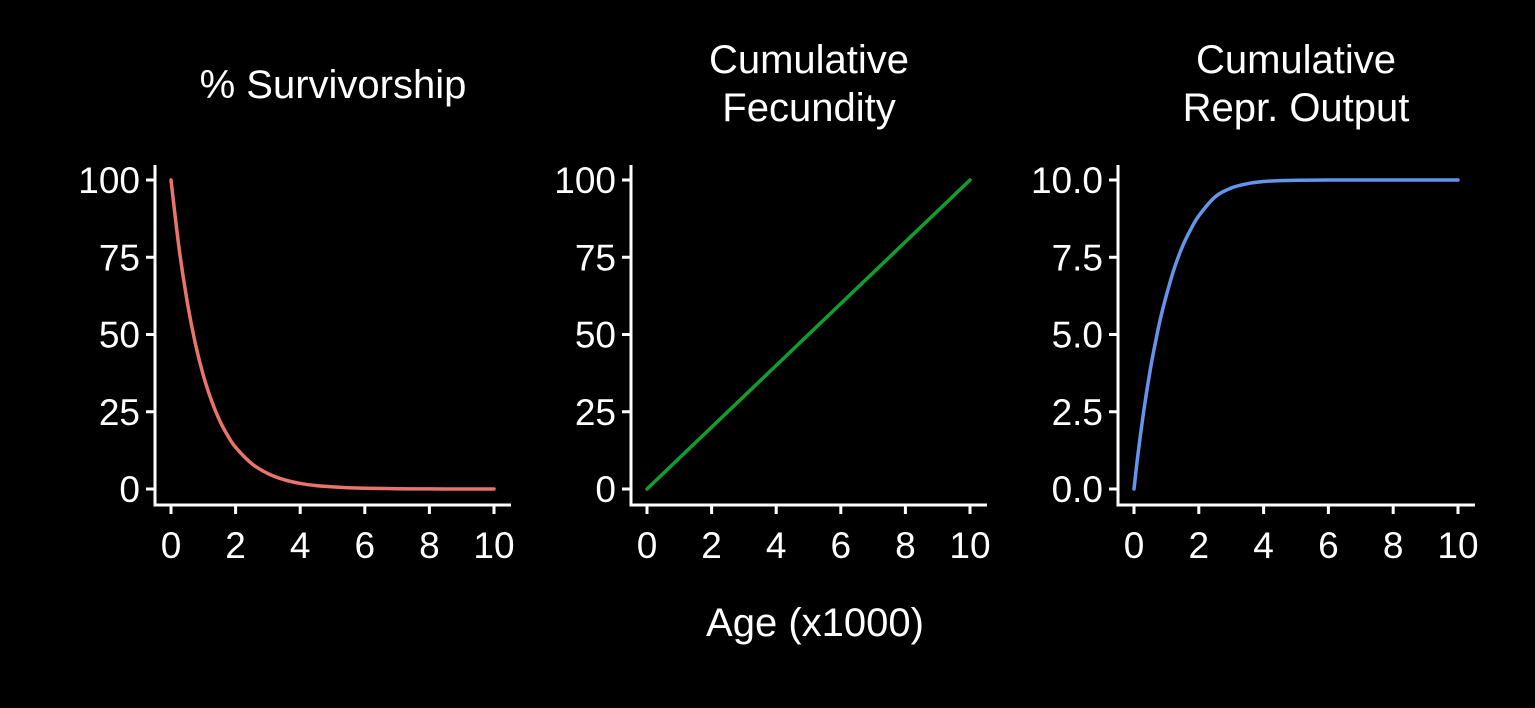 This screenshot has width=1535, height=708. I want to click on x-axis-label: Age (x1000), so click(815, 623).